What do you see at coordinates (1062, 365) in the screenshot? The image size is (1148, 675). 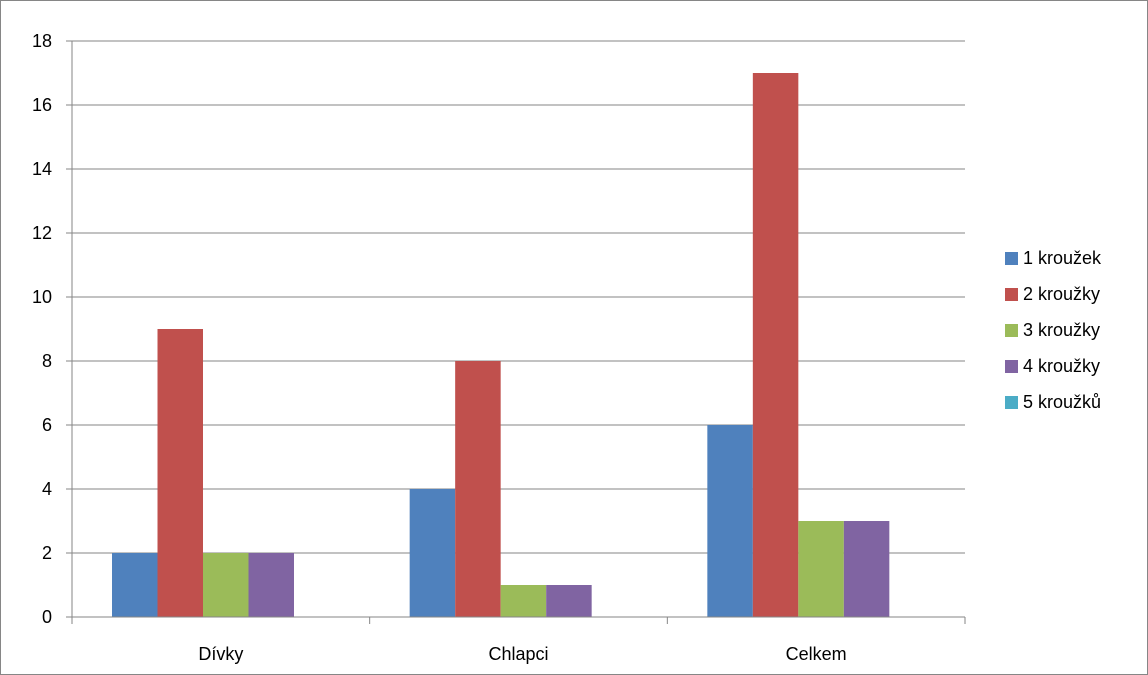 I see `legend-label: 4 kroužky` at bounding box center [1062, 365].